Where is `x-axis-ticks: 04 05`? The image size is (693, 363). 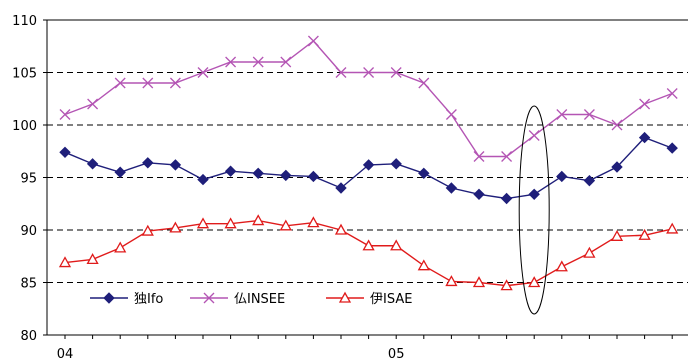
x-axis-ticks: 04 05 is located at coordinates (365, 348).